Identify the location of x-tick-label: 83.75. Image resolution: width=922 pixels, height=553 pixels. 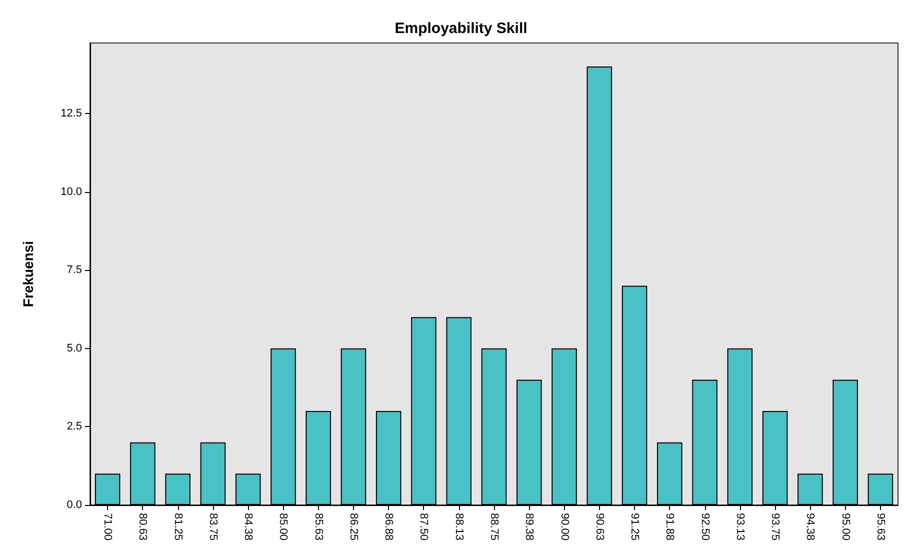
(212, 527).